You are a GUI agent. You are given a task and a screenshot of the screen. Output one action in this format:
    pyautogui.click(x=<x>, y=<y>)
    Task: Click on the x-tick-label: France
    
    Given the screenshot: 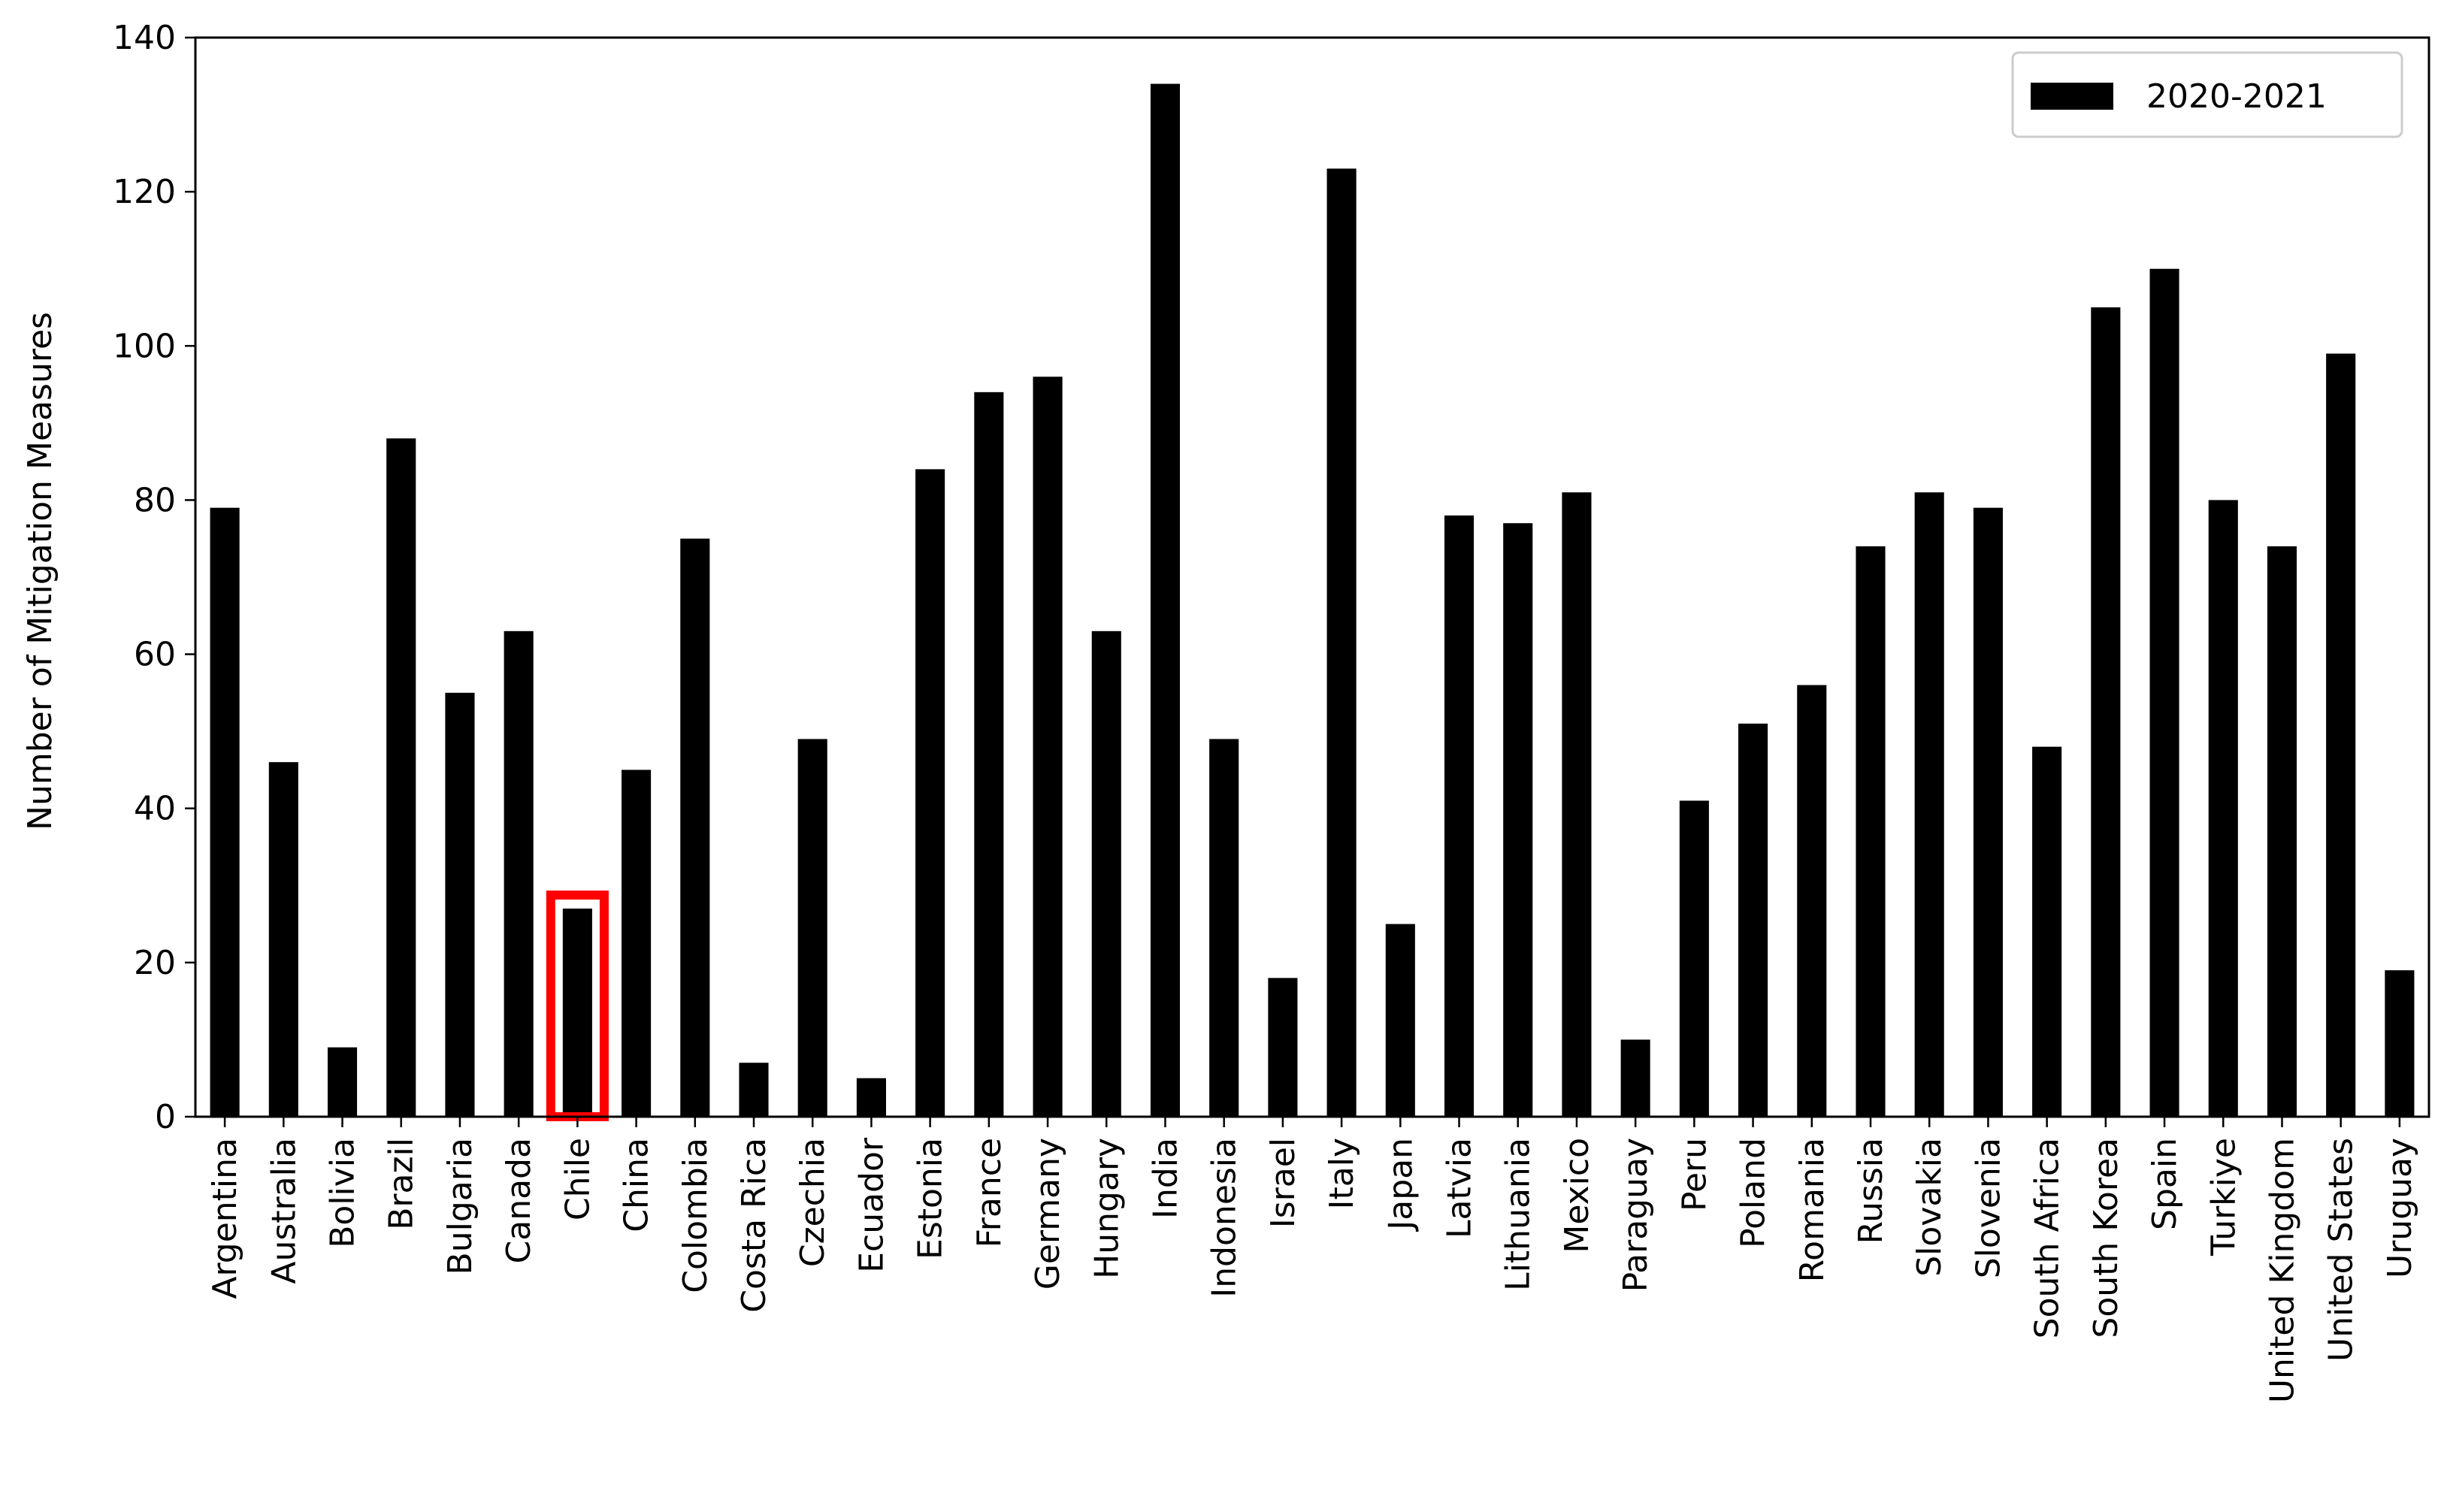 What is the action you would take?
    pyautogui.click(x=989, y=1192)
    